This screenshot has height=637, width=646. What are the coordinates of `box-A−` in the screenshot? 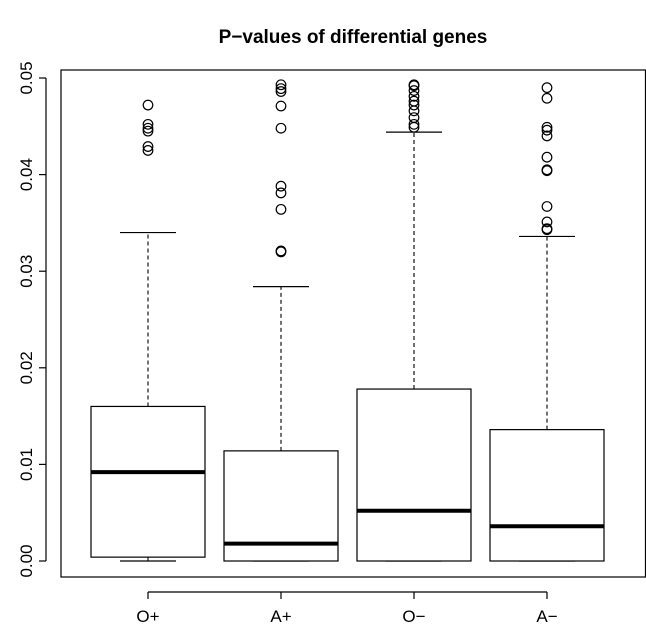 It's located at (547, 495).